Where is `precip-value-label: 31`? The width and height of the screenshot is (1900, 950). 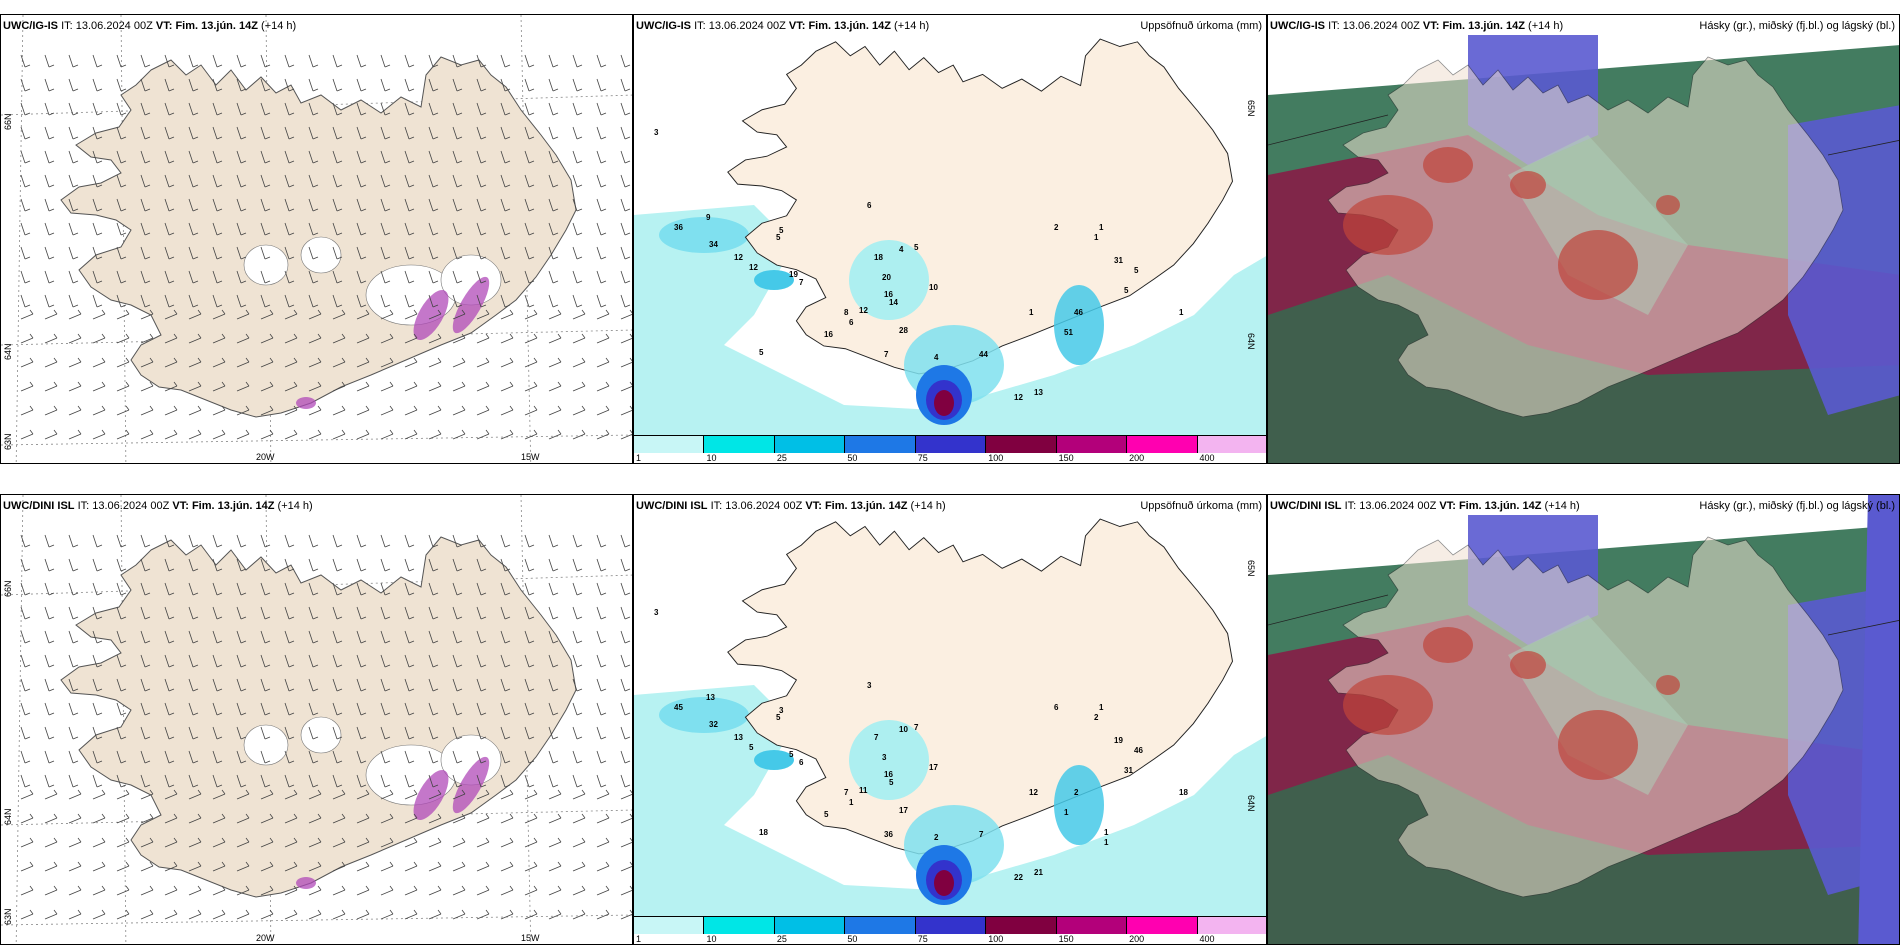 precip-value-label: 31 is located at coordinates (1118, 260).